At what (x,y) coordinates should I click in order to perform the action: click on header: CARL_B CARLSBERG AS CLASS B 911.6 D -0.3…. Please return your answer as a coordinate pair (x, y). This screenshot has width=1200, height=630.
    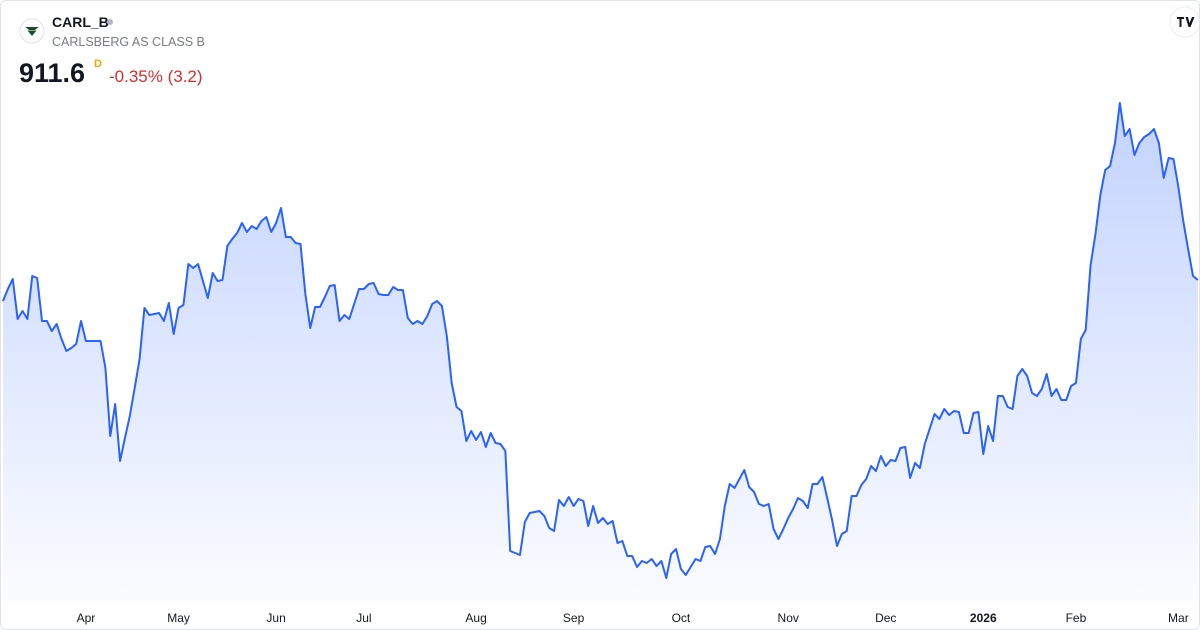
    Looking at the image, I should click on (112, 51).